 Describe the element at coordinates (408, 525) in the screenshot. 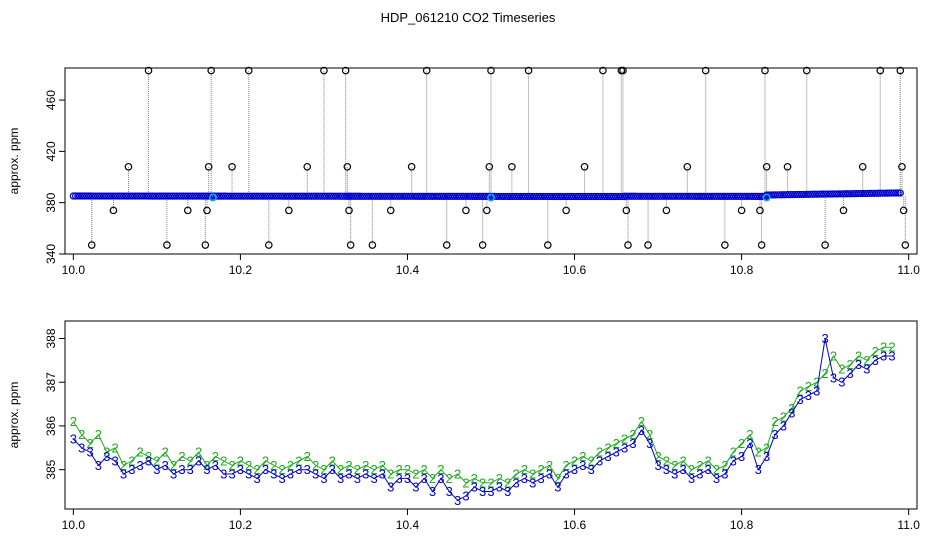

I see `bottom-x-tick-label: 10.4` at that location.